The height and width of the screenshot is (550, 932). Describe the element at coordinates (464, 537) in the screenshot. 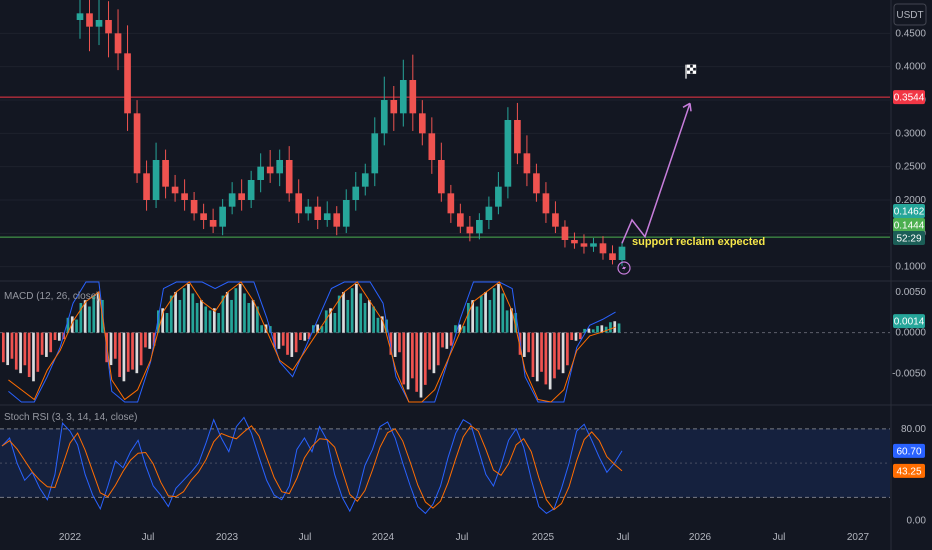

I see `time-axis: 2022 Jul 2023 Jul 2024 Jul 2025 Jul 2026 Jul 2027` at that location.